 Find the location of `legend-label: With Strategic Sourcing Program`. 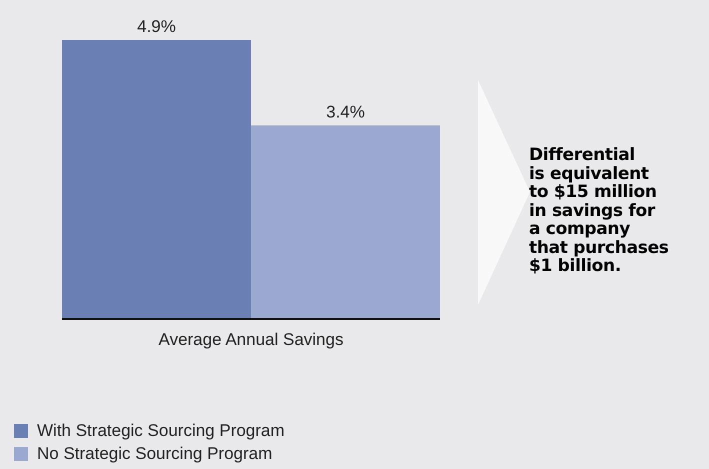

legend-label: With Strategic Sourcing Program is located at coordinates (161, 431).